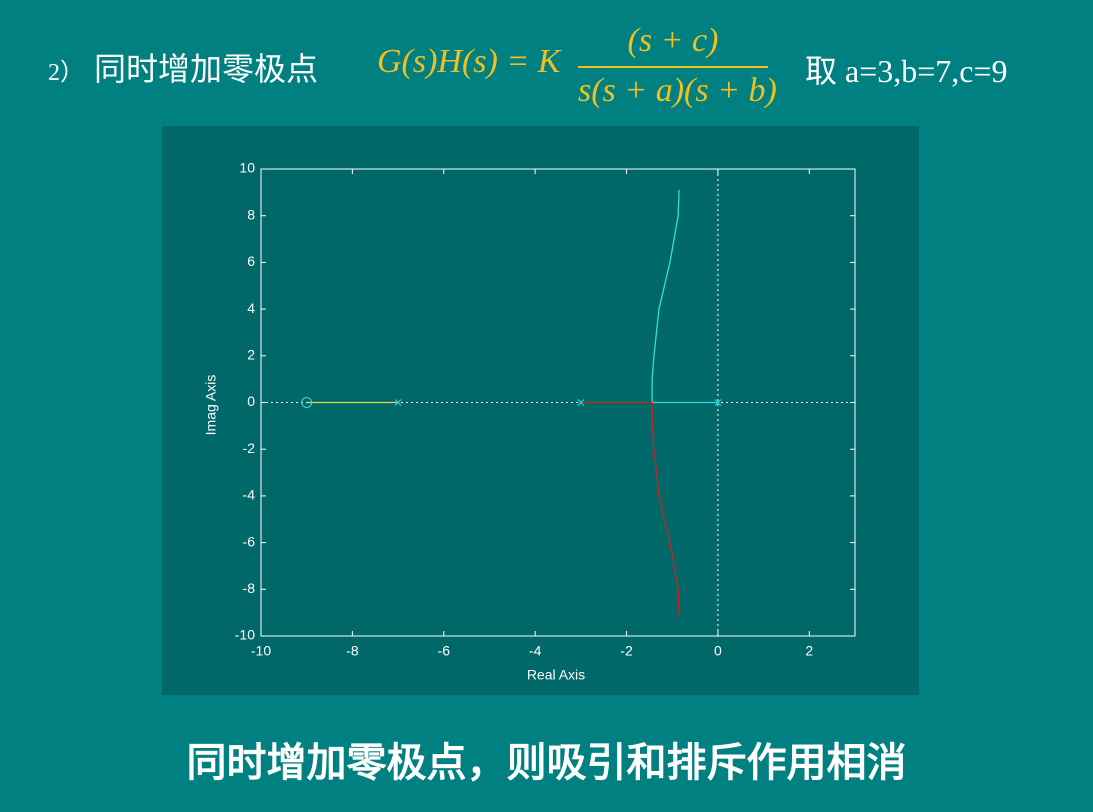  What do you see at coordinates (251, 308) in the screenshot?
I see `y-tick-label: 4` at bounding box center [251, 308].